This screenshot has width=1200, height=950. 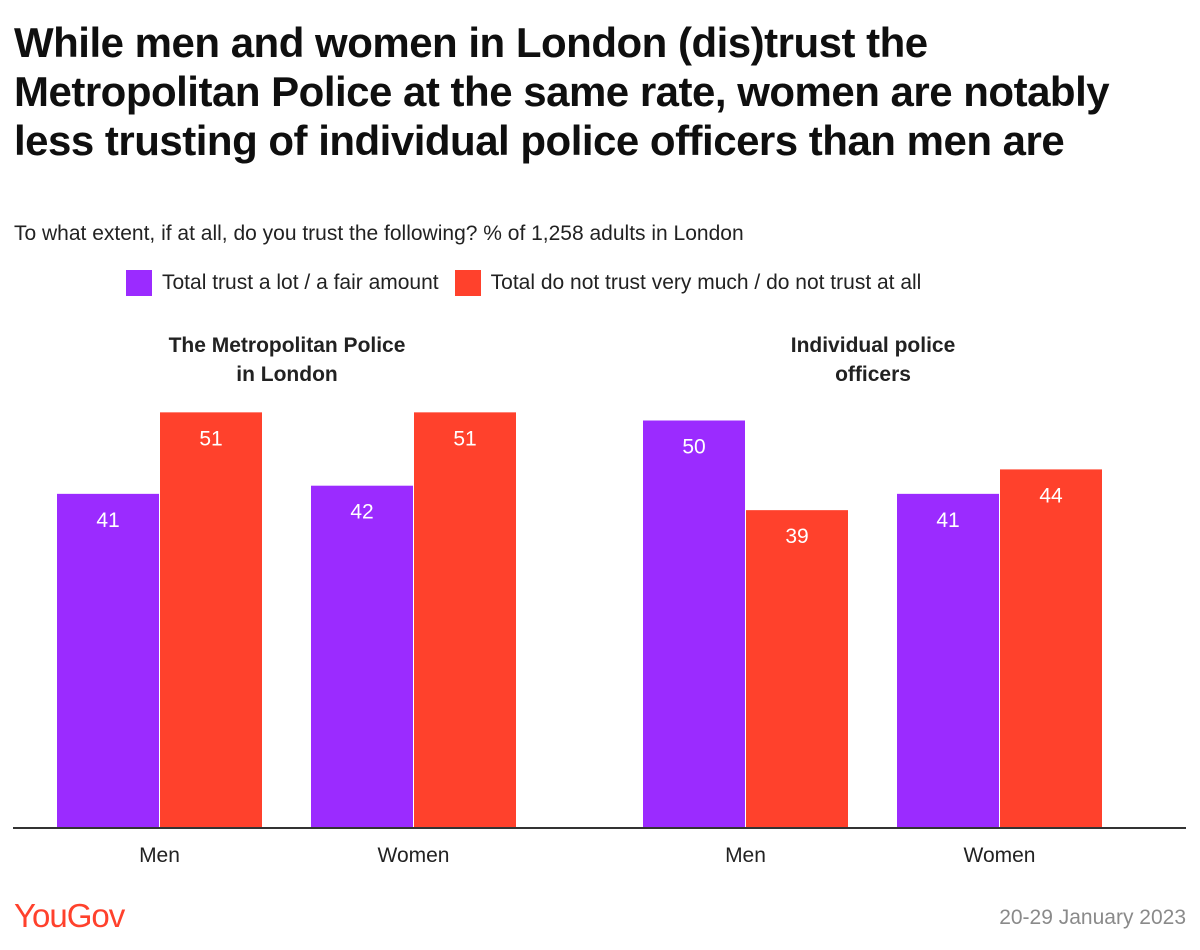 I want to click on legend-item-trust: Total trust a lot / a fair amount, so click(x=282, y=283).